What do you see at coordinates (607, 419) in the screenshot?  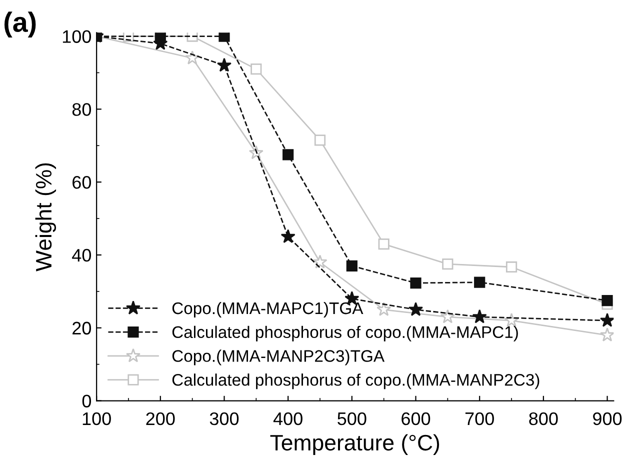 I see `x-tick-label: 900` at bounding box center [607, 419].